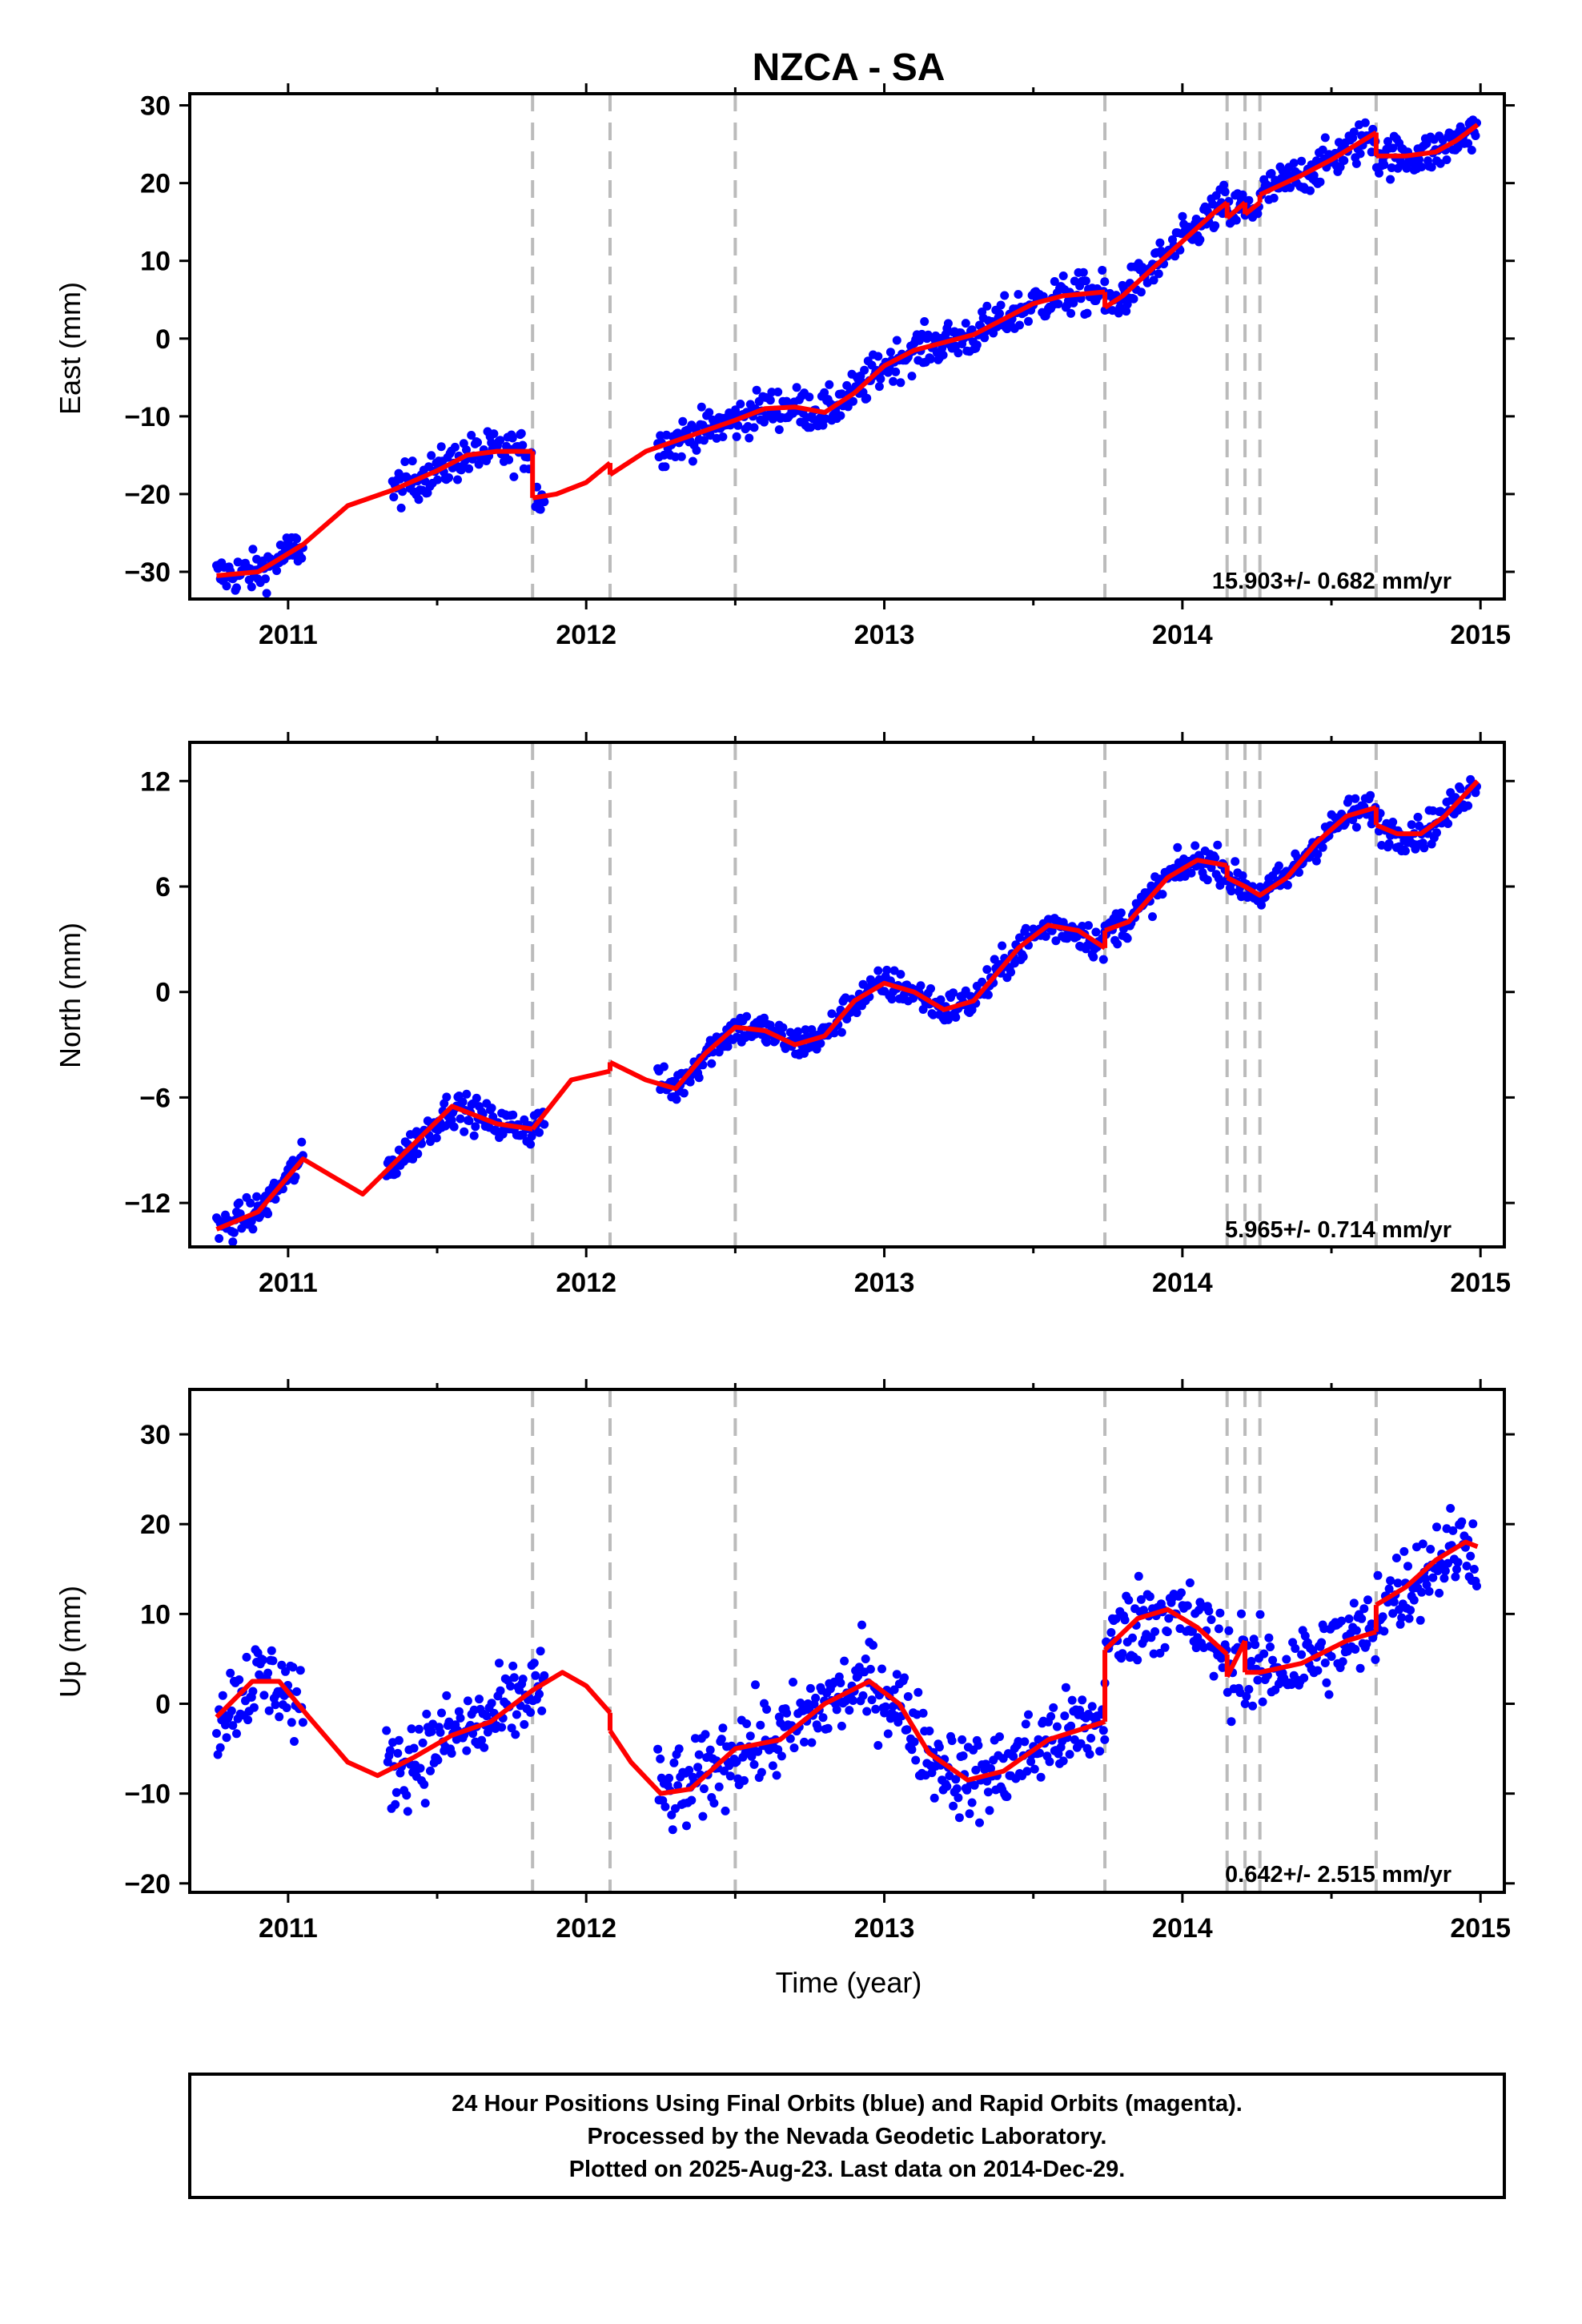 The height and width of the screenshot is (2324, 1582). What do you see at coordinates (147, 1794) in the screenshot?
I see `y-tick-label: −10` at bounding box center [147, 1794].